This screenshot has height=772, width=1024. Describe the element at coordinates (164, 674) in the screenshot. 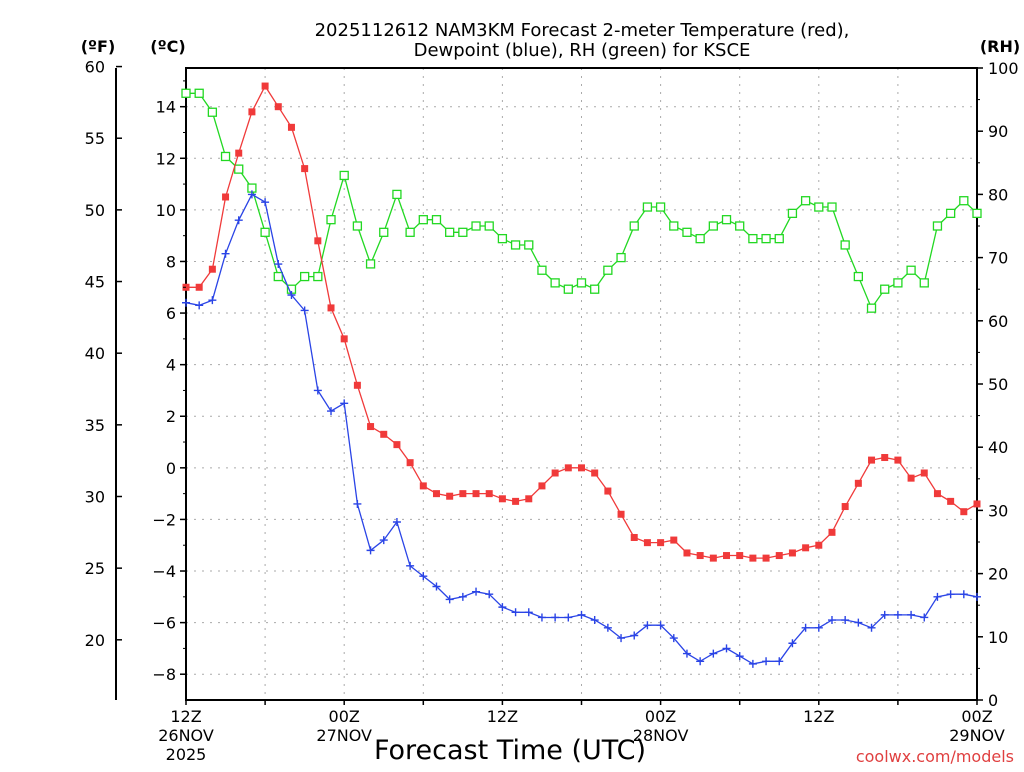

I see `celsius-tick-label: −8` at that location.